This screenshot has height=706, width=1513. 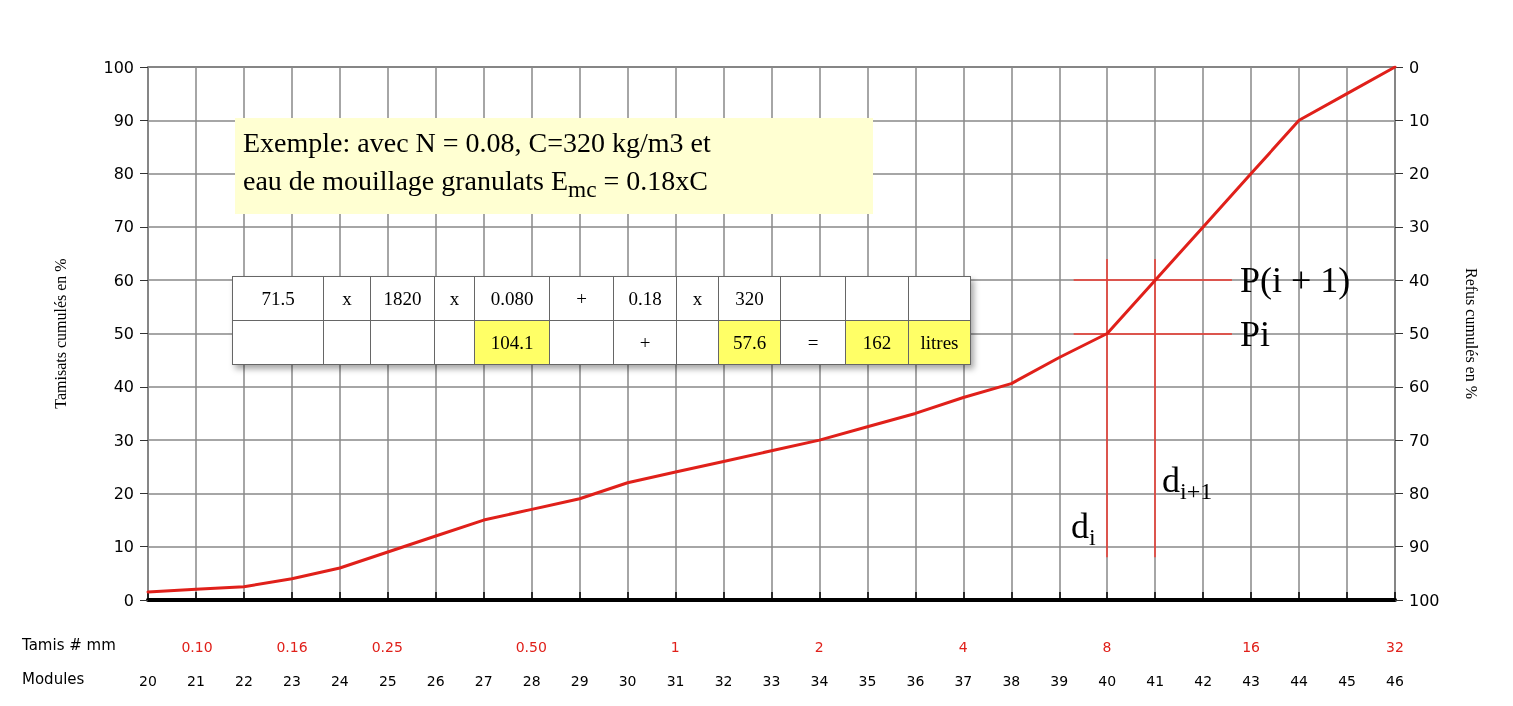 I want to click on y2-tick-label: 50, so click(x=1419, y=333).